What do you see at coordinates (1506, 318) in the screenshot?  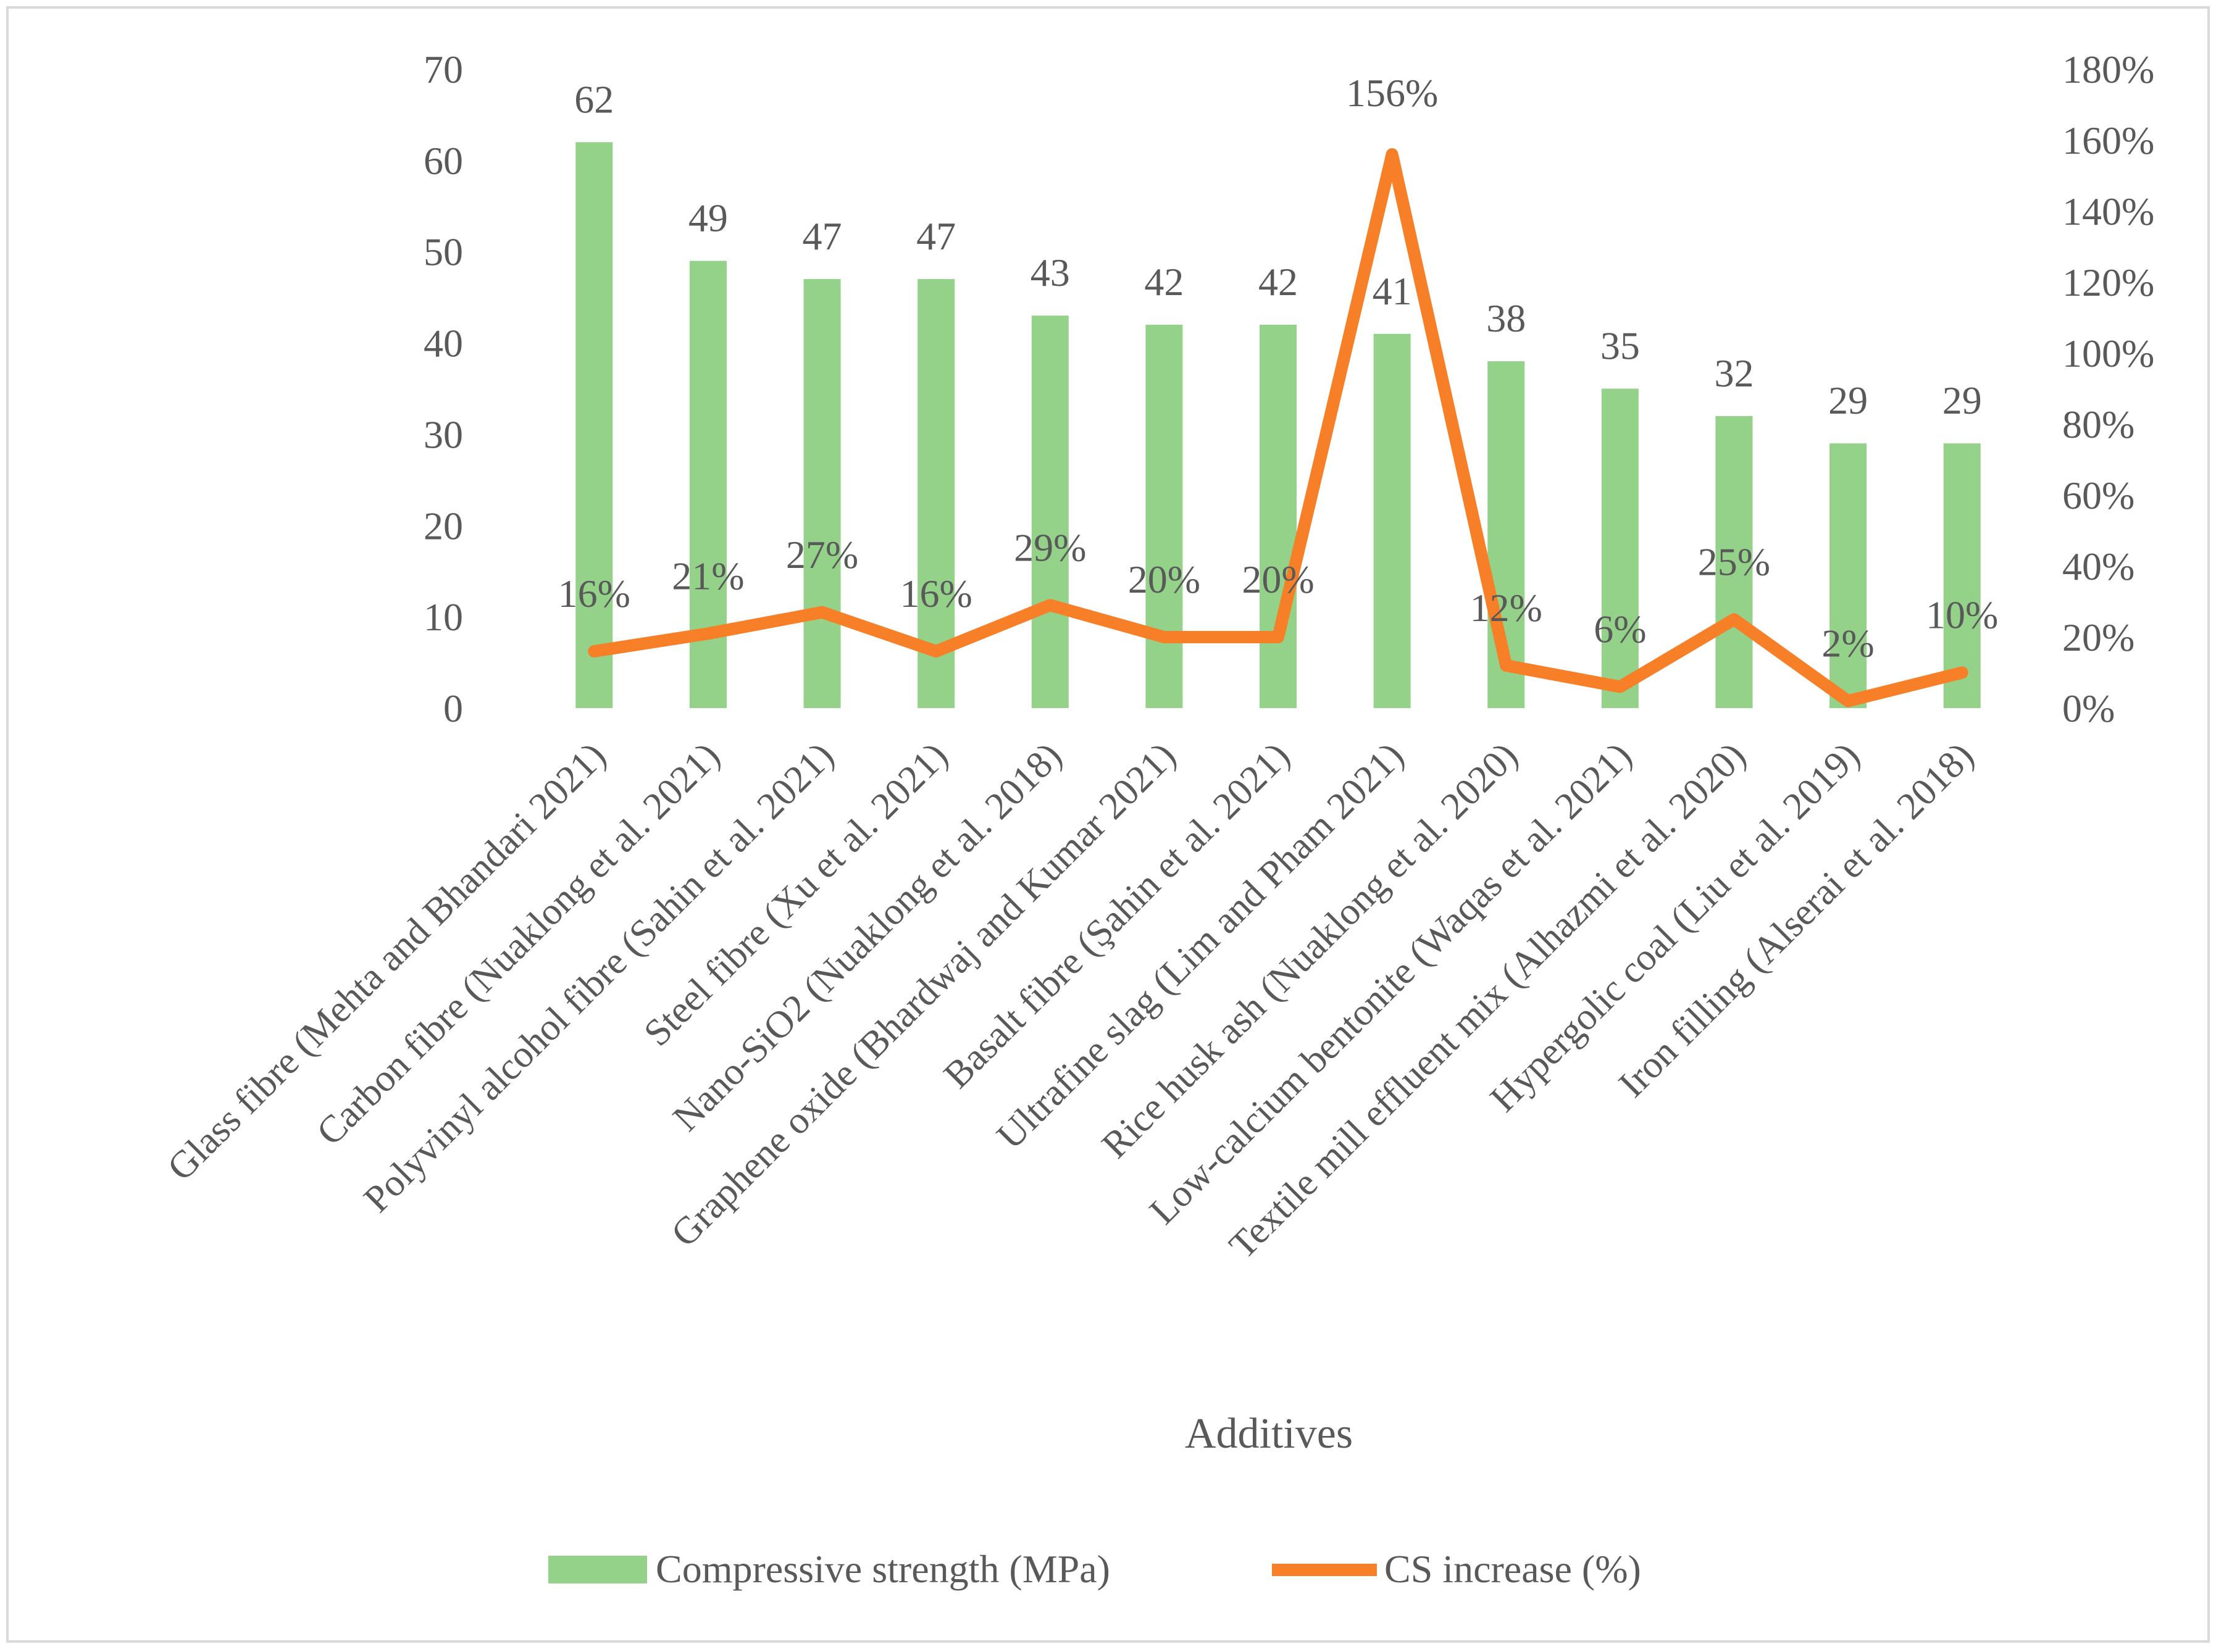 I see `bar-data-label: 38` at bounding box center [1506, 318].